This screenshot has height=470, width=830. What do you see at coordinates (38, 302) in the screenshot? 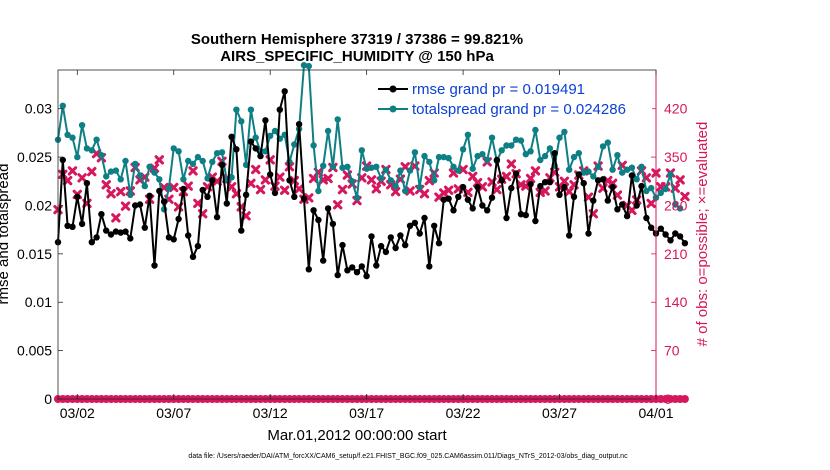
I see `y-tick-label-left: 0.01` at bounding box center [38, 302].